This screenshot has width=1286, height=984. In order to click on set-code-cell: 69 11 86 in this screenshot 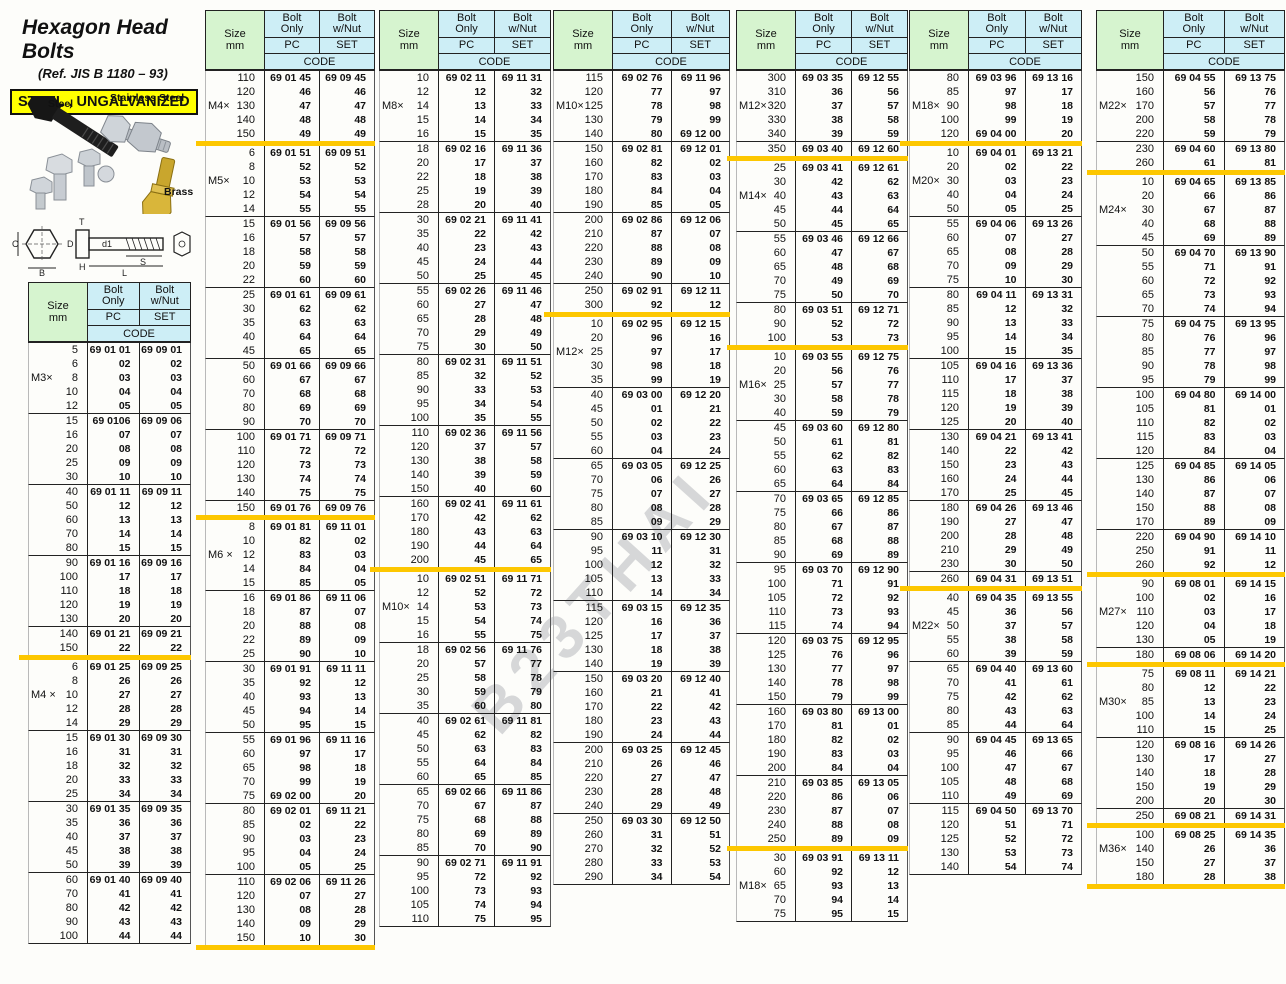, I will do `click(522, 792)`.